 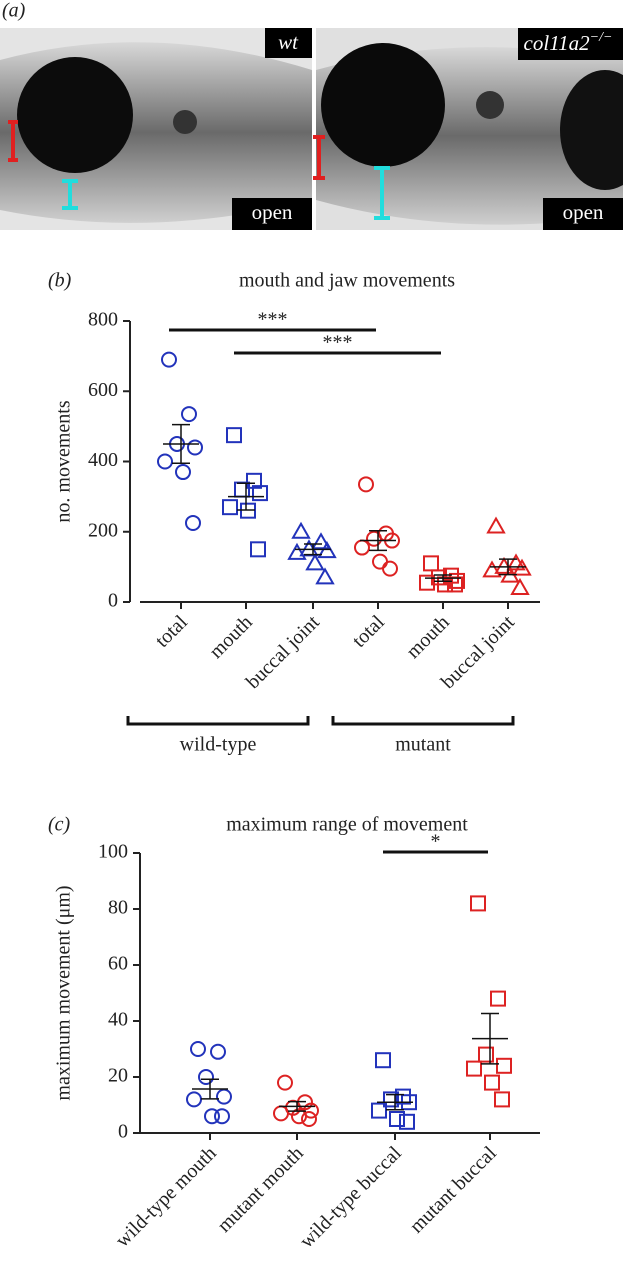 I want to click on group-label: wild-type, so click(x=218, y=745).